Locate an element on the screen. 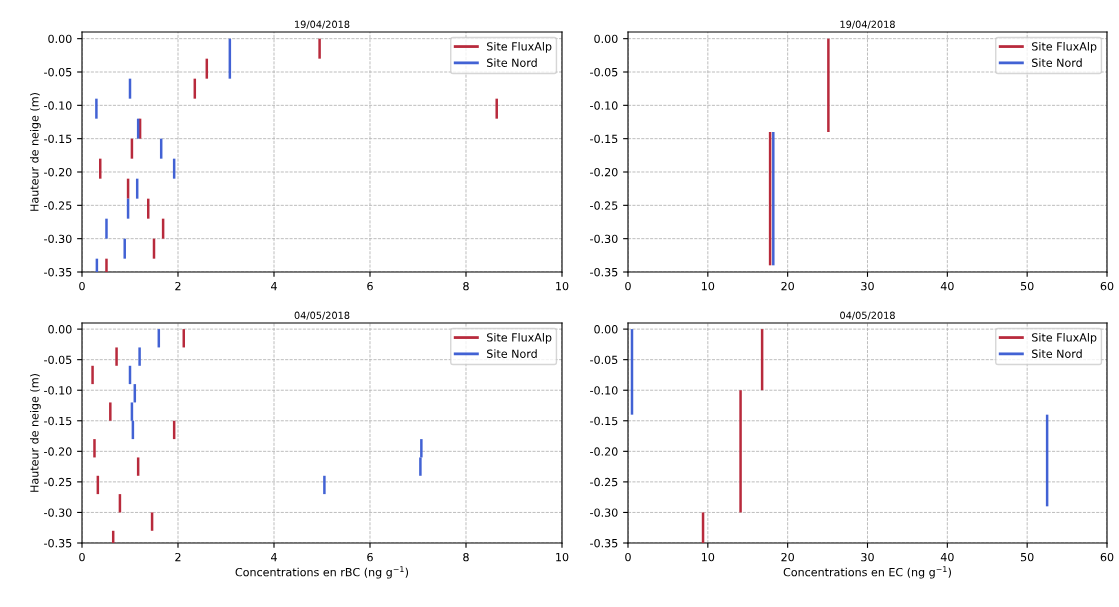 The height and width of the screenshot is (607, 1119). x-axis-title: Concentrations en rBC (ng g$^{−1}$) is located at coordinates (322, 572).